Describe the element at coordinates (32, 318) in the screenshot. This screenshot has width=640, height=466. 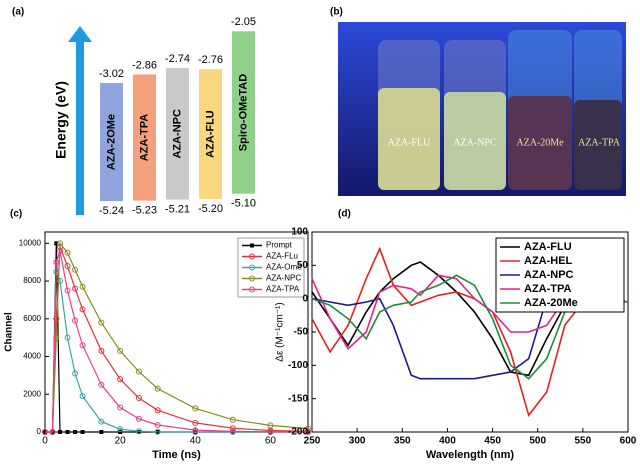
I see `y-tick-label: 6000` at that location.